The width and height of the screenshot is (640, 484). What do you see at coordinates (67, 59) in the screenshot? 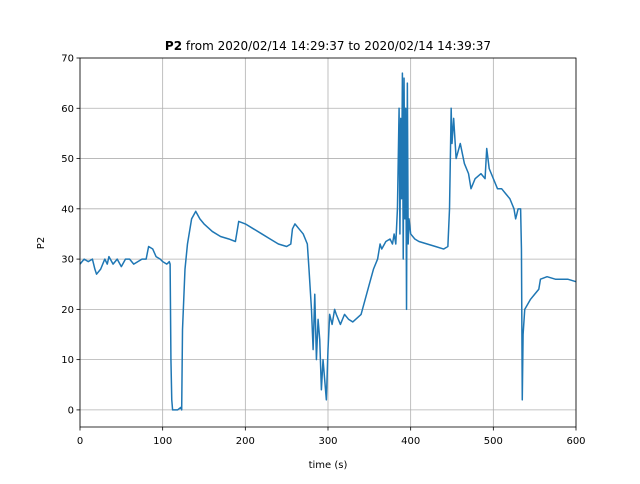
I see `y-tick-label: 70` at bounding box center [67, 59].